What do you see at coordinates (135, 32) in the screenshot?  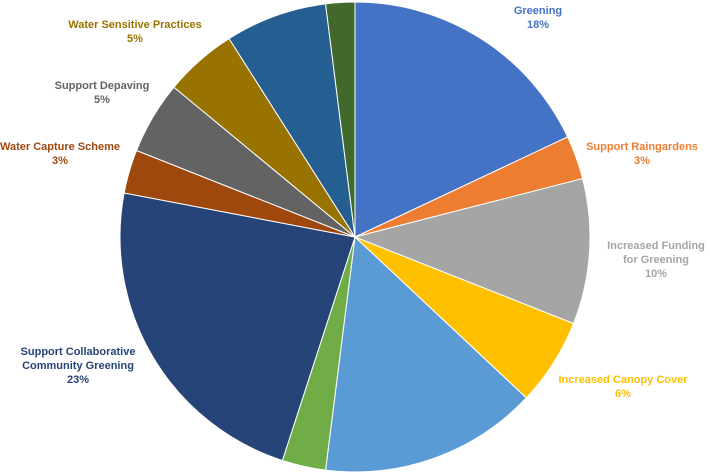 I see `slice-label: Water Sensitive Practices 5%` at bounding box center [135, 32].